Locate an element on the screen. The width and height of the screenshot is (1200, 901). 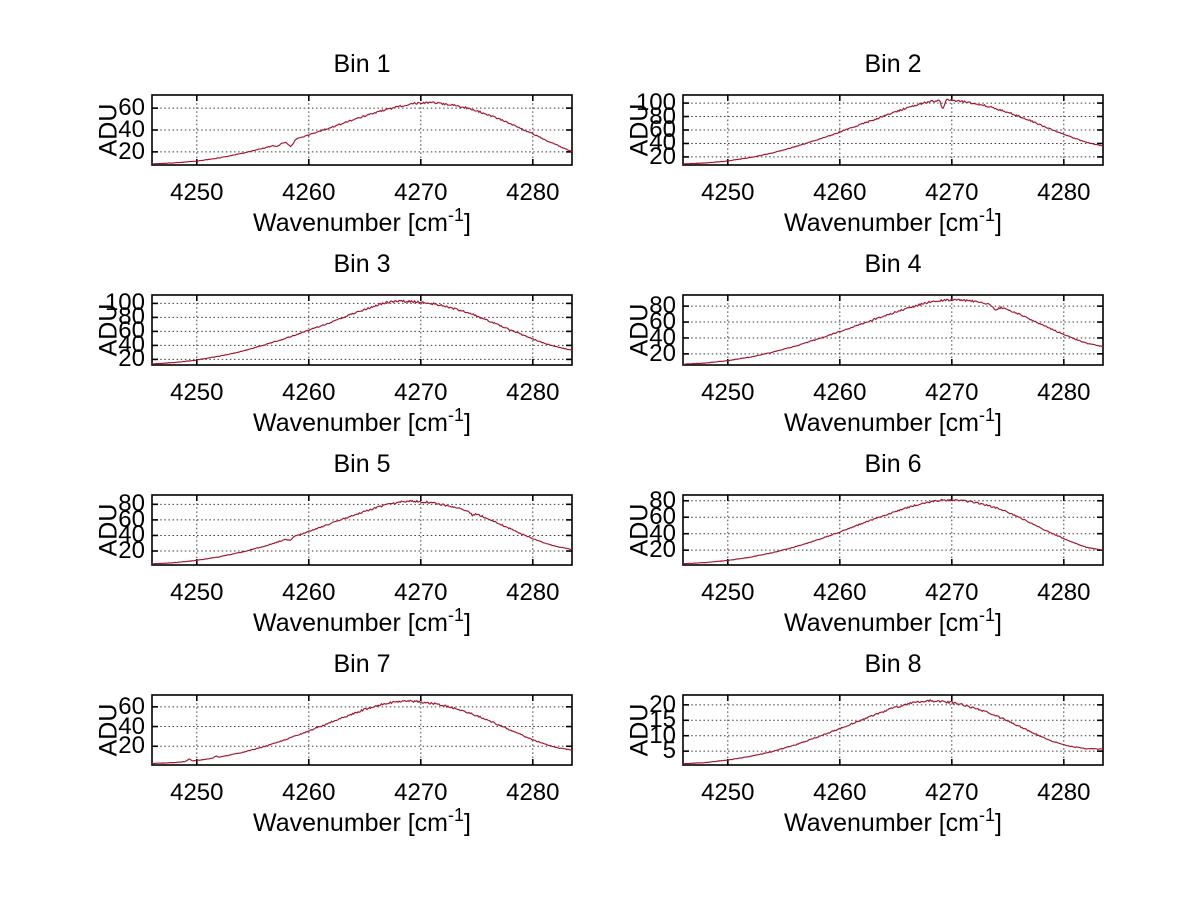
plot-title: Bin 3 is located at coordinates (362, 264).